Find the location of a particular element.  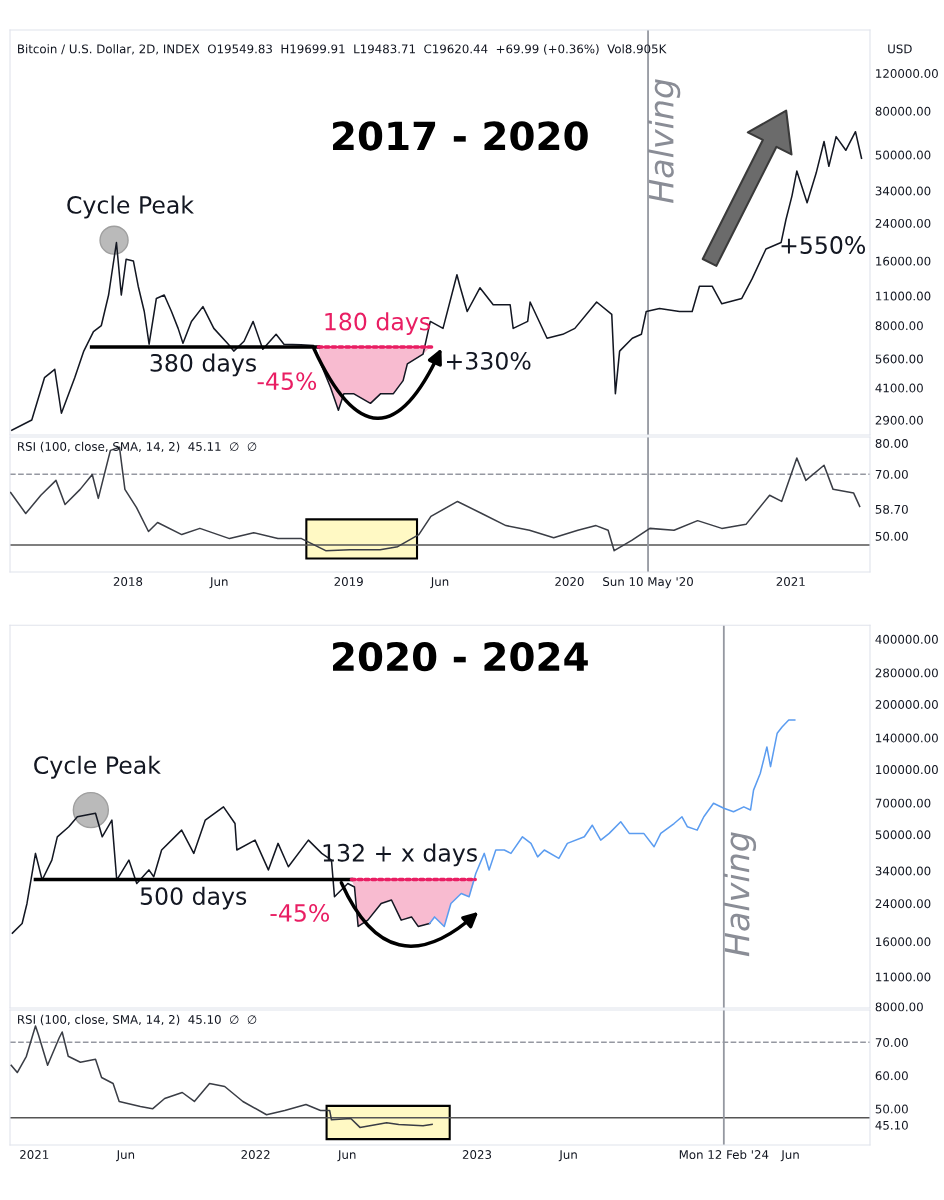

y-tick-label: 60.00 is located at coordinates (891, 1076).